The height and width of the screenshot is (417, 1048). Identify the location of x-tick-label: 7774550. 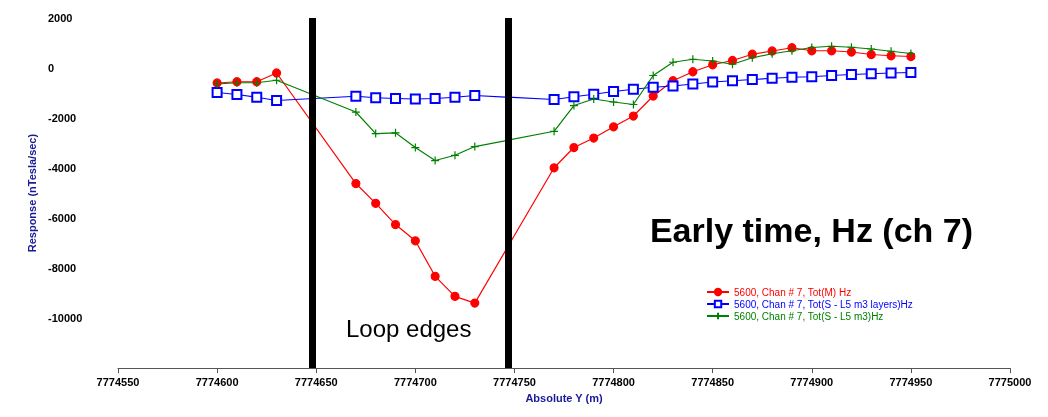
(118, 381).